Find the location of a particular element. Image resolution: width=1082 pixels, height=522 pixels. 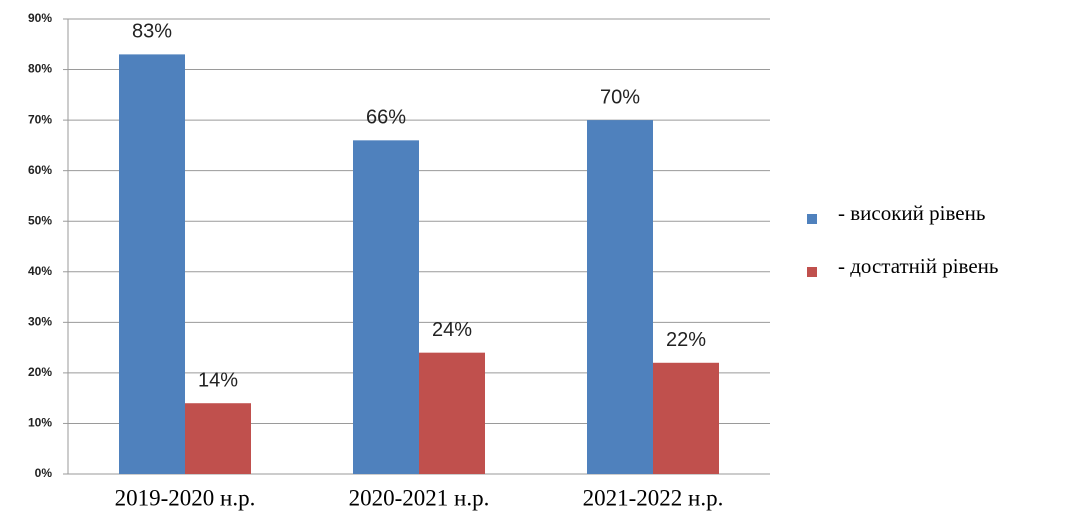

data-label: 22% is located at coordinates (686, 340).